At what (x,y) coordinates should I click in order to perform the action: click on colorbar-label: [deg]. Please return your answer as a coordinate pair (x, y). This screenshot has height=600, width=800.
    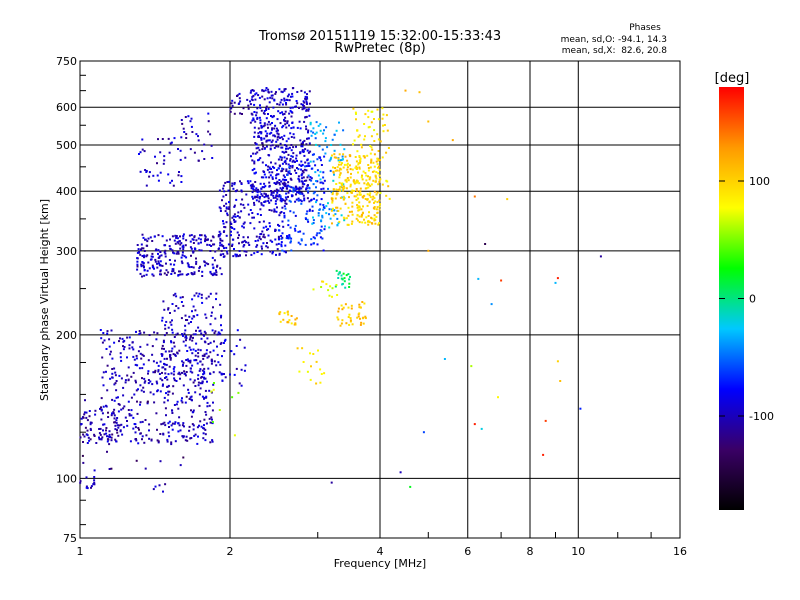
    Looking at the image, I should click on (732, 78).